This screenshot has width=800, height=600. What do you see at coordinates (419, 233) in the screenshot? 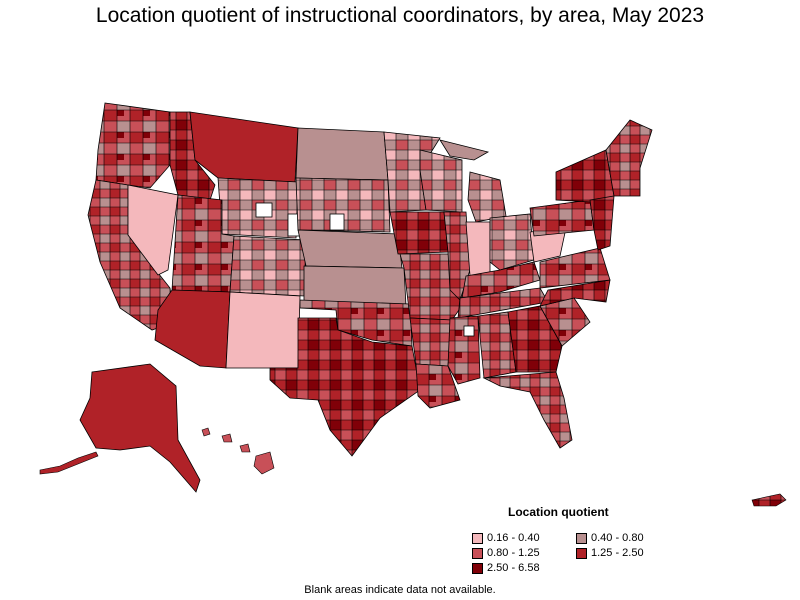
I see `region-iowa` at bounding box center [419, 233].